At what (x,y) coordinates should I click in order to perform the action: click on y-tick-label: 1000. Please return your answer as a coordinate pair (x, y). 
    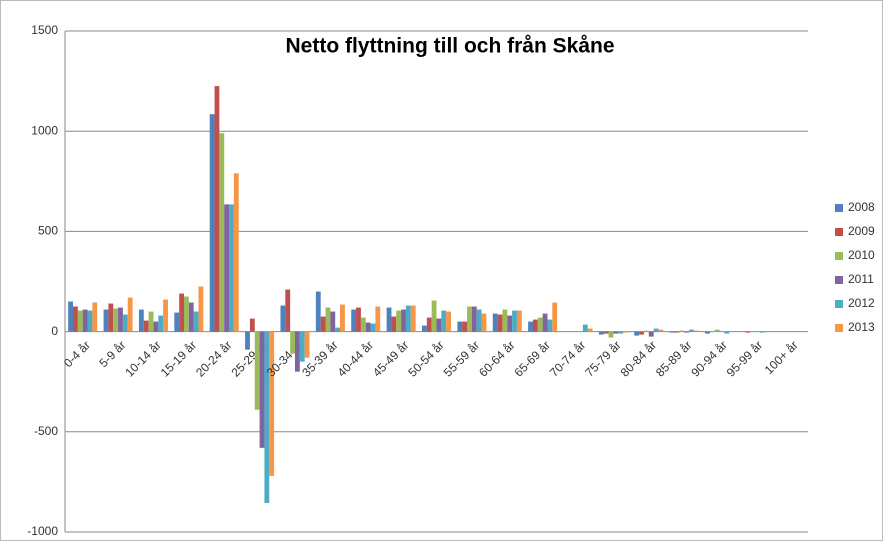
    Looking at the image, I should click on (44, 130).